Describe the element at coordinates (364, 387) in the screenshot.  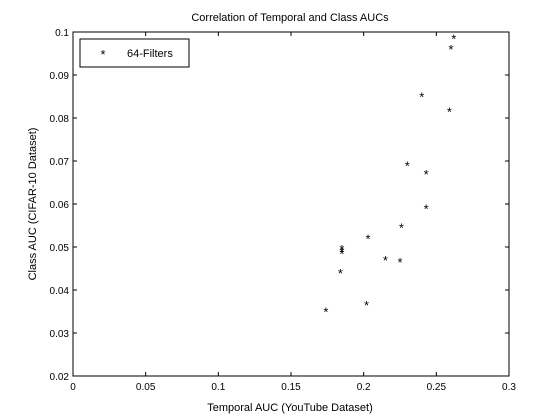
I see `x-tick-label: 0.2` at that location.